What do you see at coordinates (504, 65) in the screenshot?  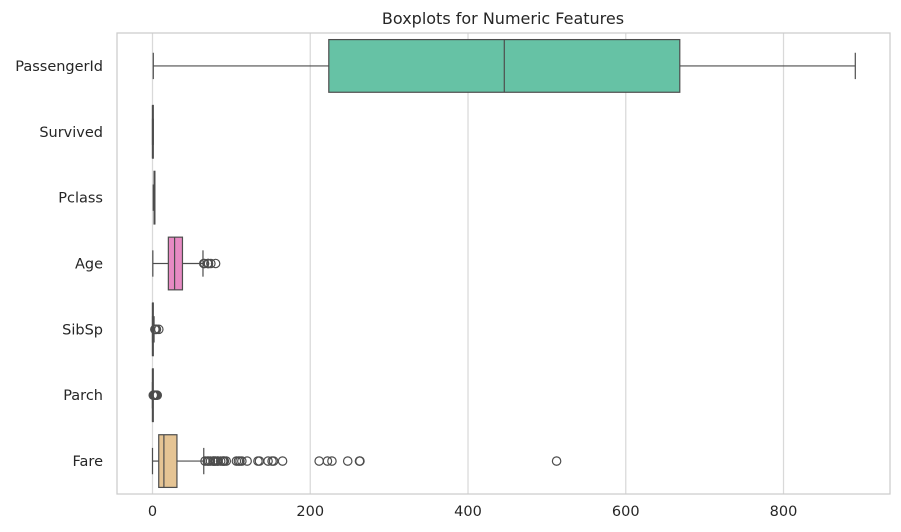 I see `box-passengerid` at bounding box center [504, 65].